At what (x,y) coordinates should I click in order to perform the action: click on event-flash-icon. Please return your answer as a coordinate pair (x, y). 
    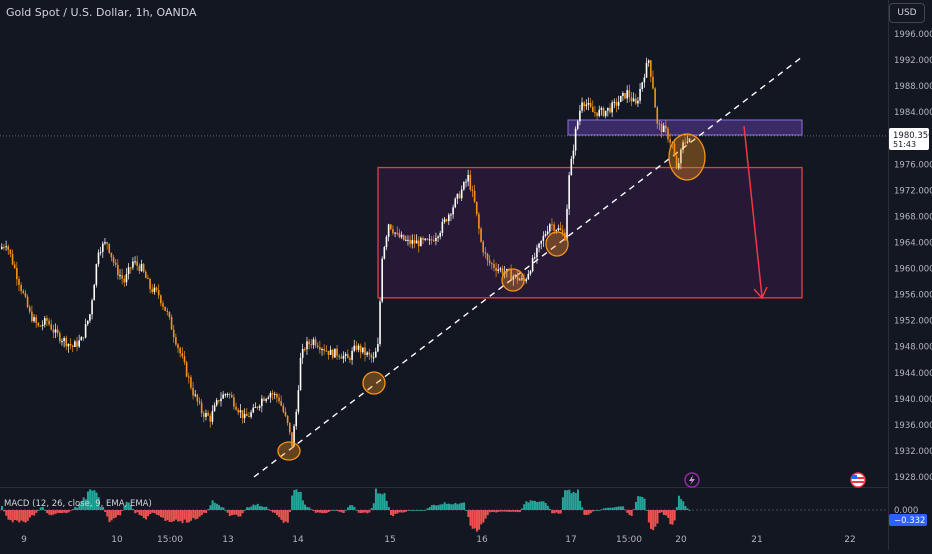
    Looking at the image, I should click on (692, 480).